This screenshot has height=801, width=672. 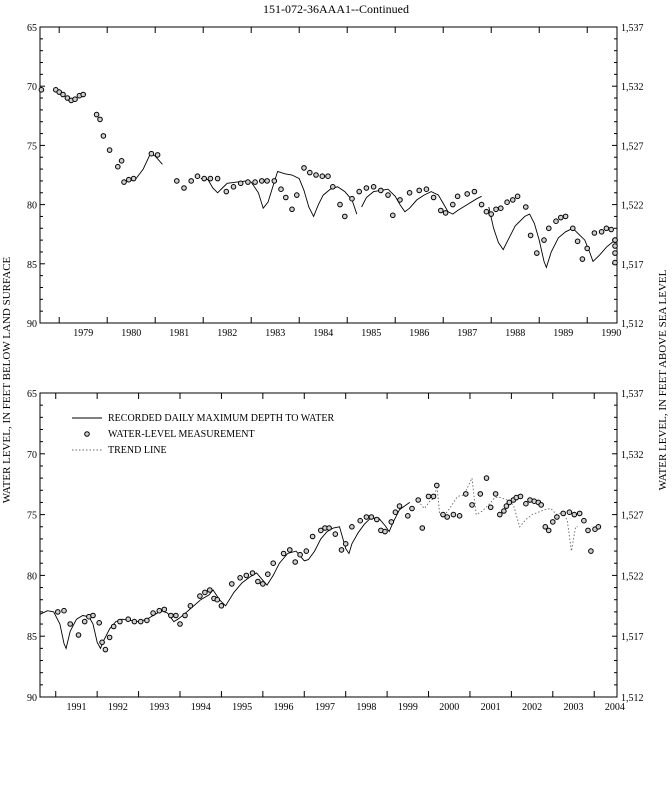 I want to click on panel-2-x-tick-label: 2001, so click(x=491, y=707).